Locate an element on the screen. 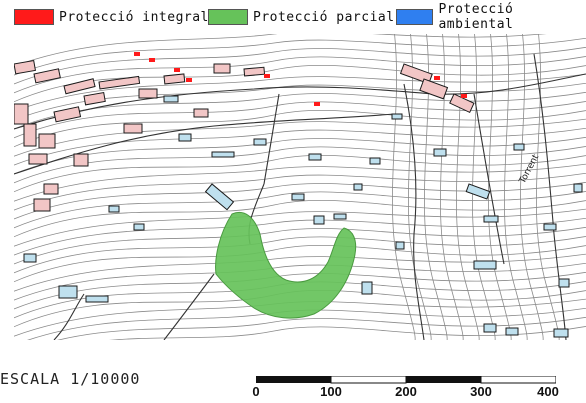 The height and width of the screenshot is (403, 586). scale-bar-segments is located at coordinates (406, 380).